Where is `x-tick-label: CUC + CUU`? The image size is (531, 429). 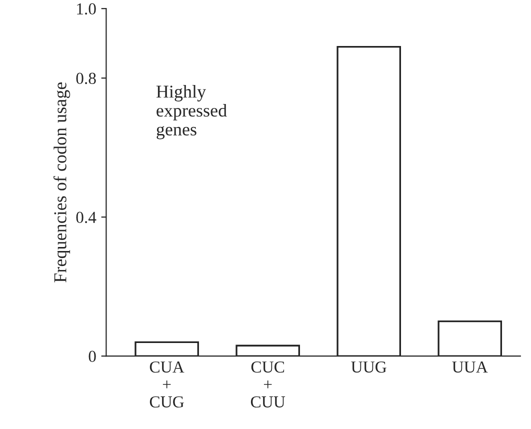
x-tick-label: CUC + CUU is located at coordinates (268, 384).